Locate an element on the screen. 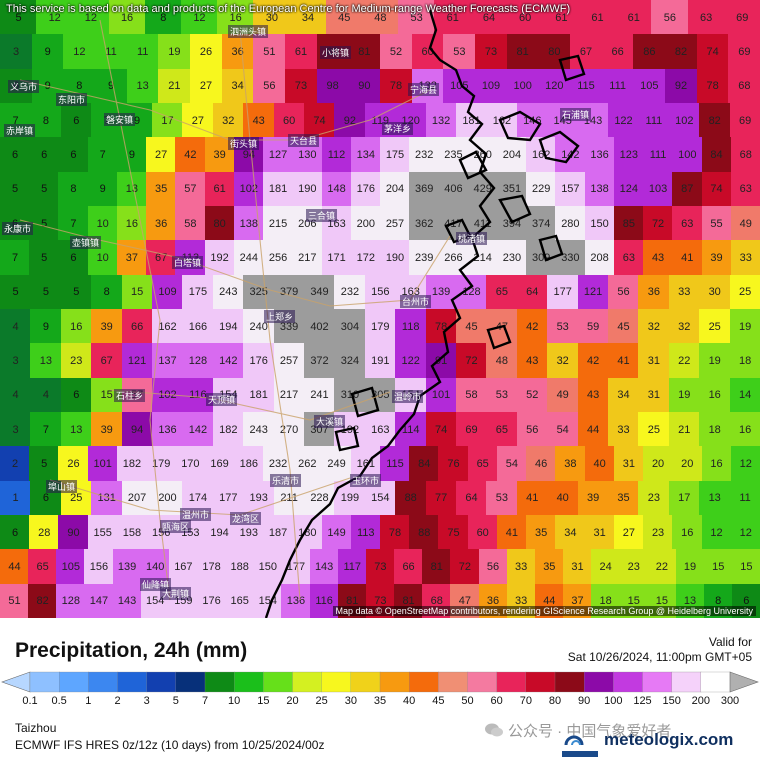 The image size is (760, 760). grid-value: 143 is located at coordinates (127, 600).